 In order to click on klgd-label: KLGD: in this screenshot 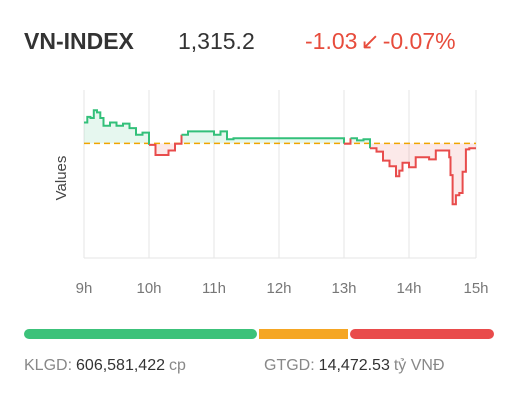, I will do `click(48, 365)`.